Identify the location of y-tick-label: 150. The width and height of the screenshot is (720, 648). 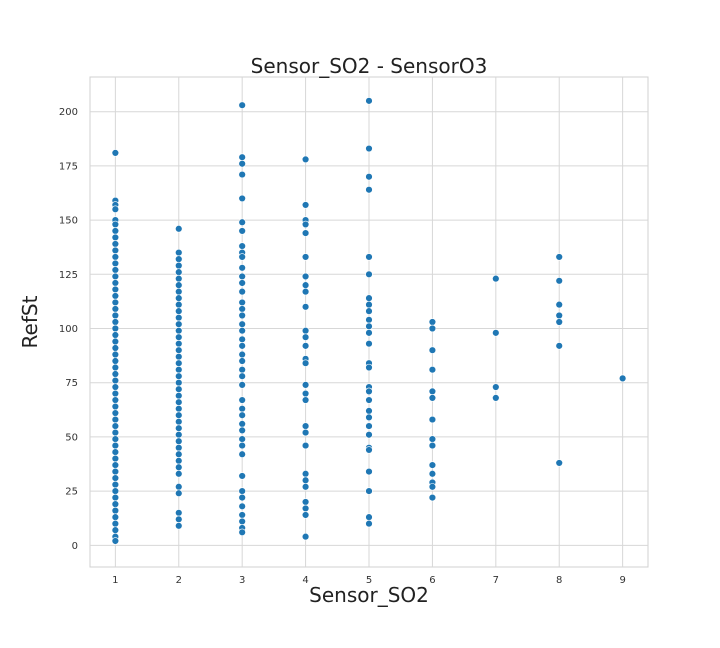
(68, 221).